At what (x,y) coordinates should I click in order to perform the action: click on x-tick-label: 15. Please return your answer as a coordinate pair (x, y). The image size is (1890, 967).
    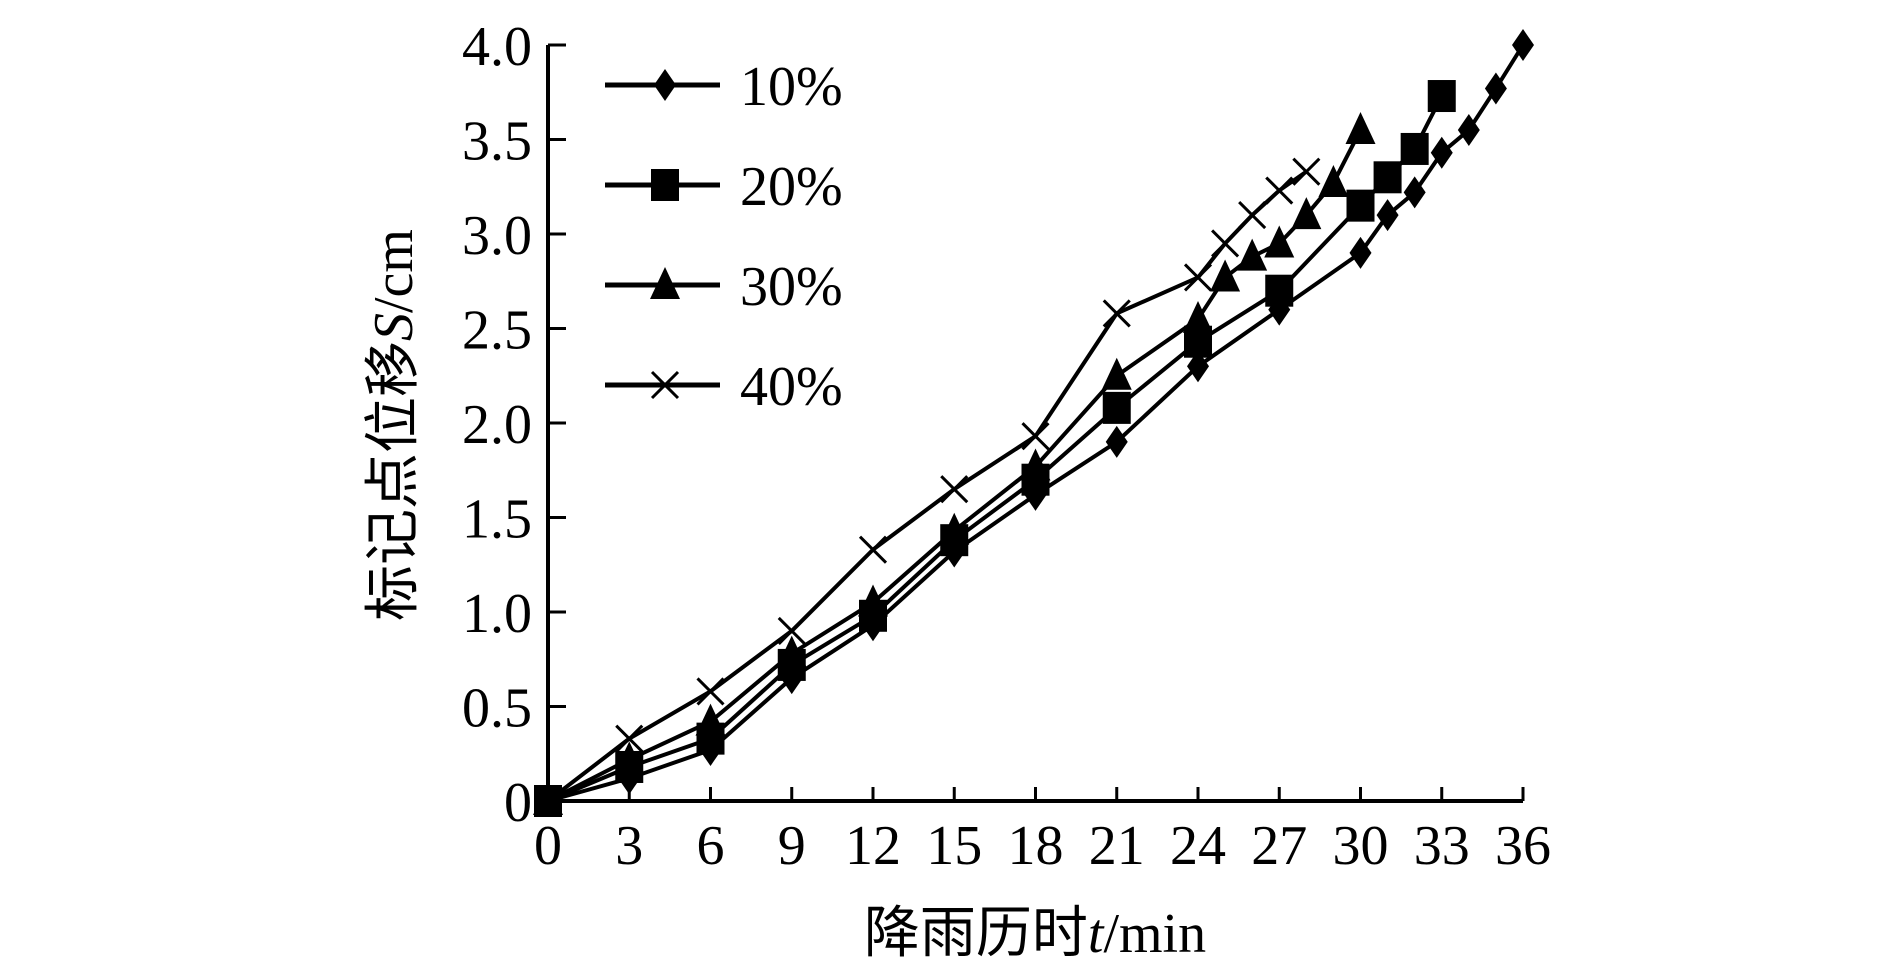
    Looking at the image, I should click on (954, 846).